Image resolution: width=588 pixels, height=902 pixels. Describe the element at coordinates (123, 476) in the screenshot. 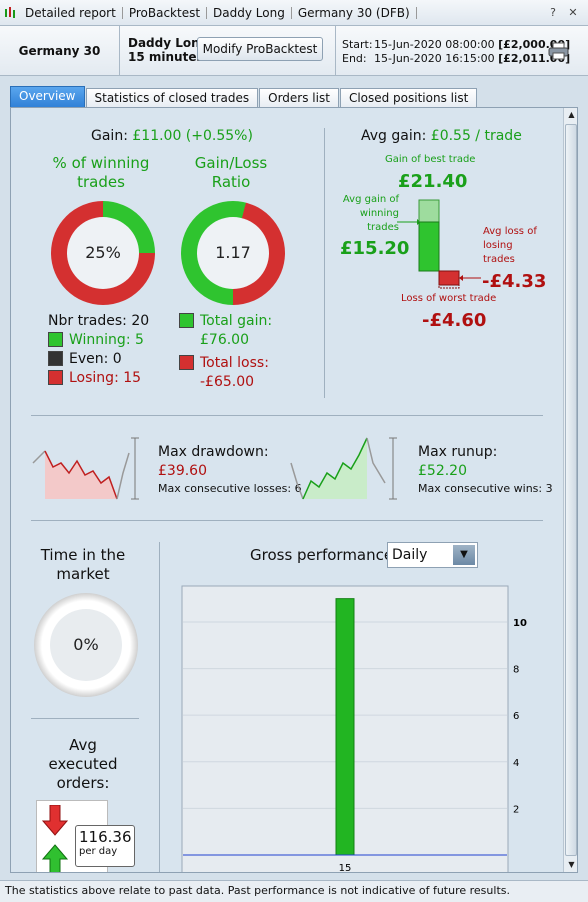

I see `post-drawdown-line` at that location.